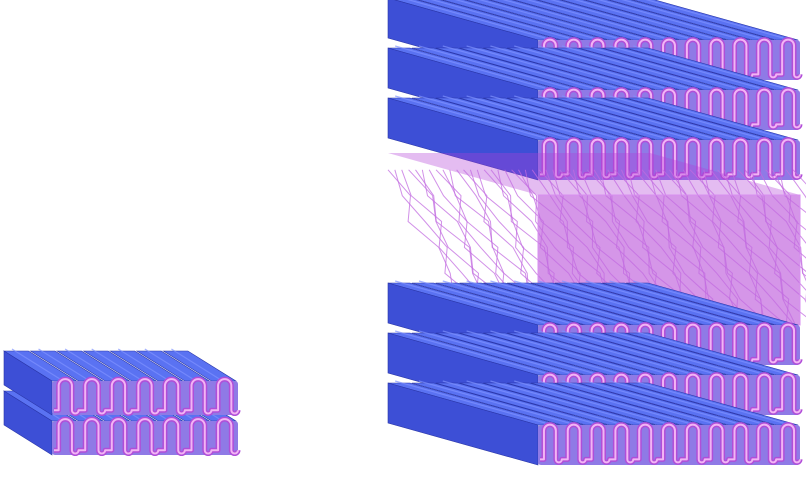  I want to click on small-lamella-layer, so click(121, 382).